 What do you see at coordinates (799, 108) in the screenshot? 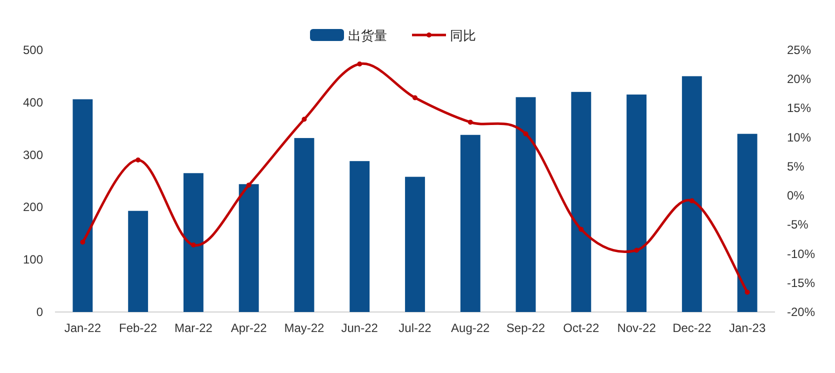
I see `y2-tick-label: 15%` at bounding box center [799, 108].